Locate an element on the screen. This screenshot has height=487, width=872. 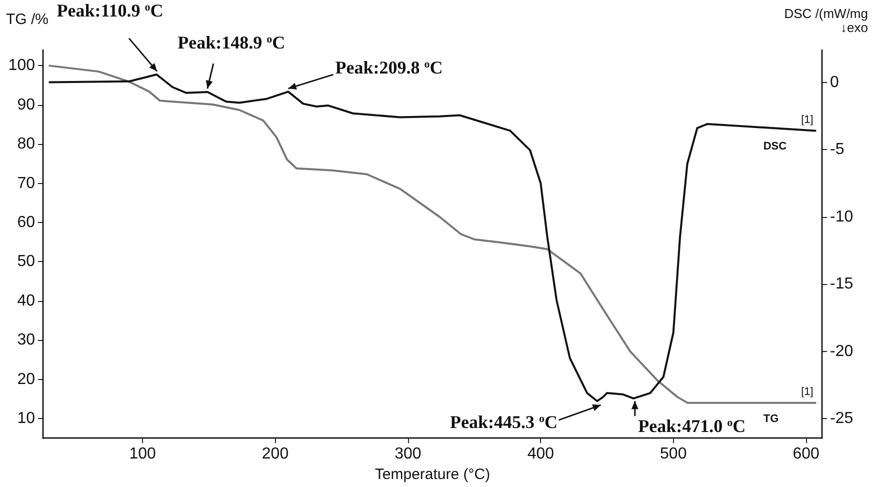
x-tick-label: 100 is located at coordinates (142, 454).